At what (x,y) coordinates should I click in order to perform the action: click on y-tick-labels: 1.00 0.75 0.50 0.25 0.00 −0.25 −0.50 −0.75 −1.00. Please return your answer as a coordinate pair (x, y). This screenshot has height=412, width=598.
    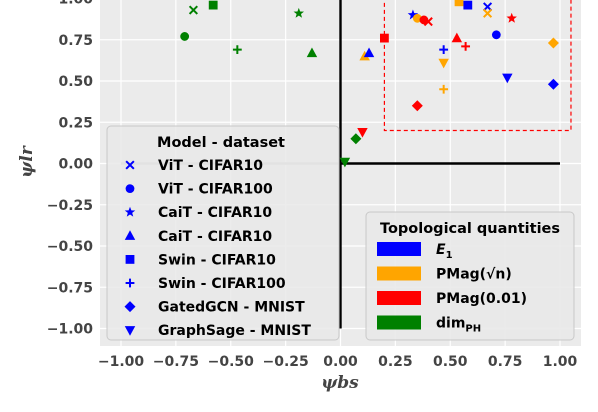
    Looking at the image, I should click on (70, 169).